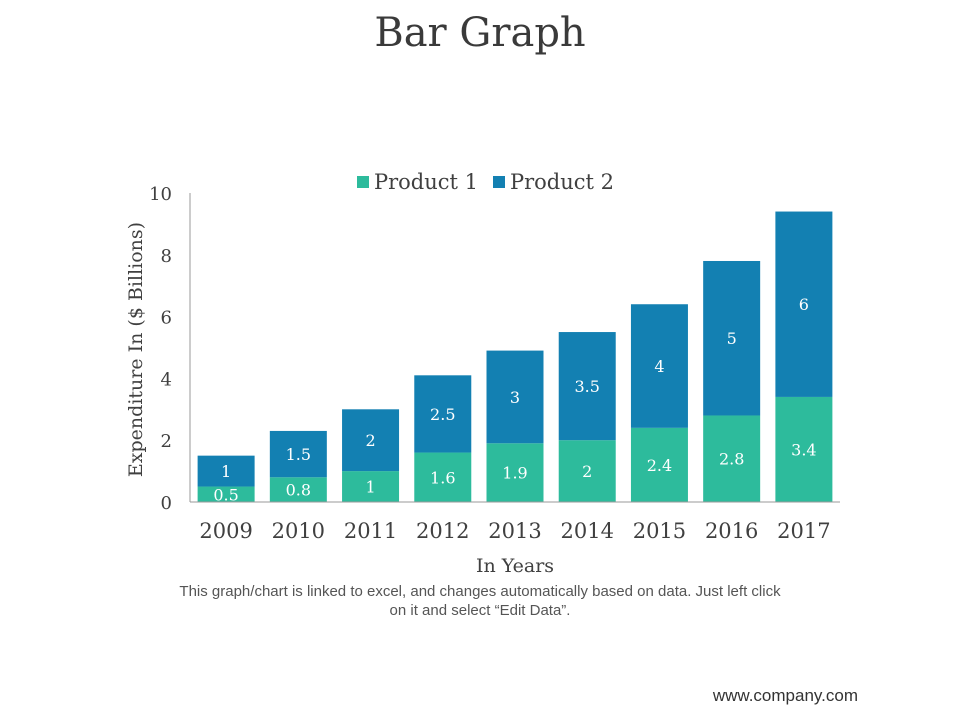 This screenshot has height=720, width=960. I want to click on data-label: 6, so click(804, 304).